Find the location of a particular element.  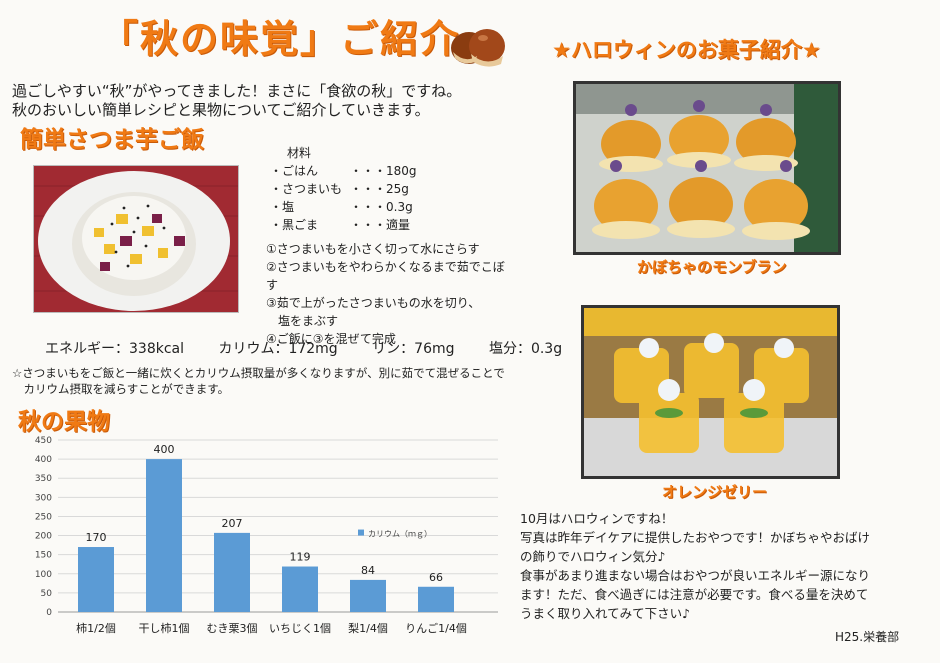

ingredient-row: ・塩 ・・・0.3g is located at coordinates (343, 207).